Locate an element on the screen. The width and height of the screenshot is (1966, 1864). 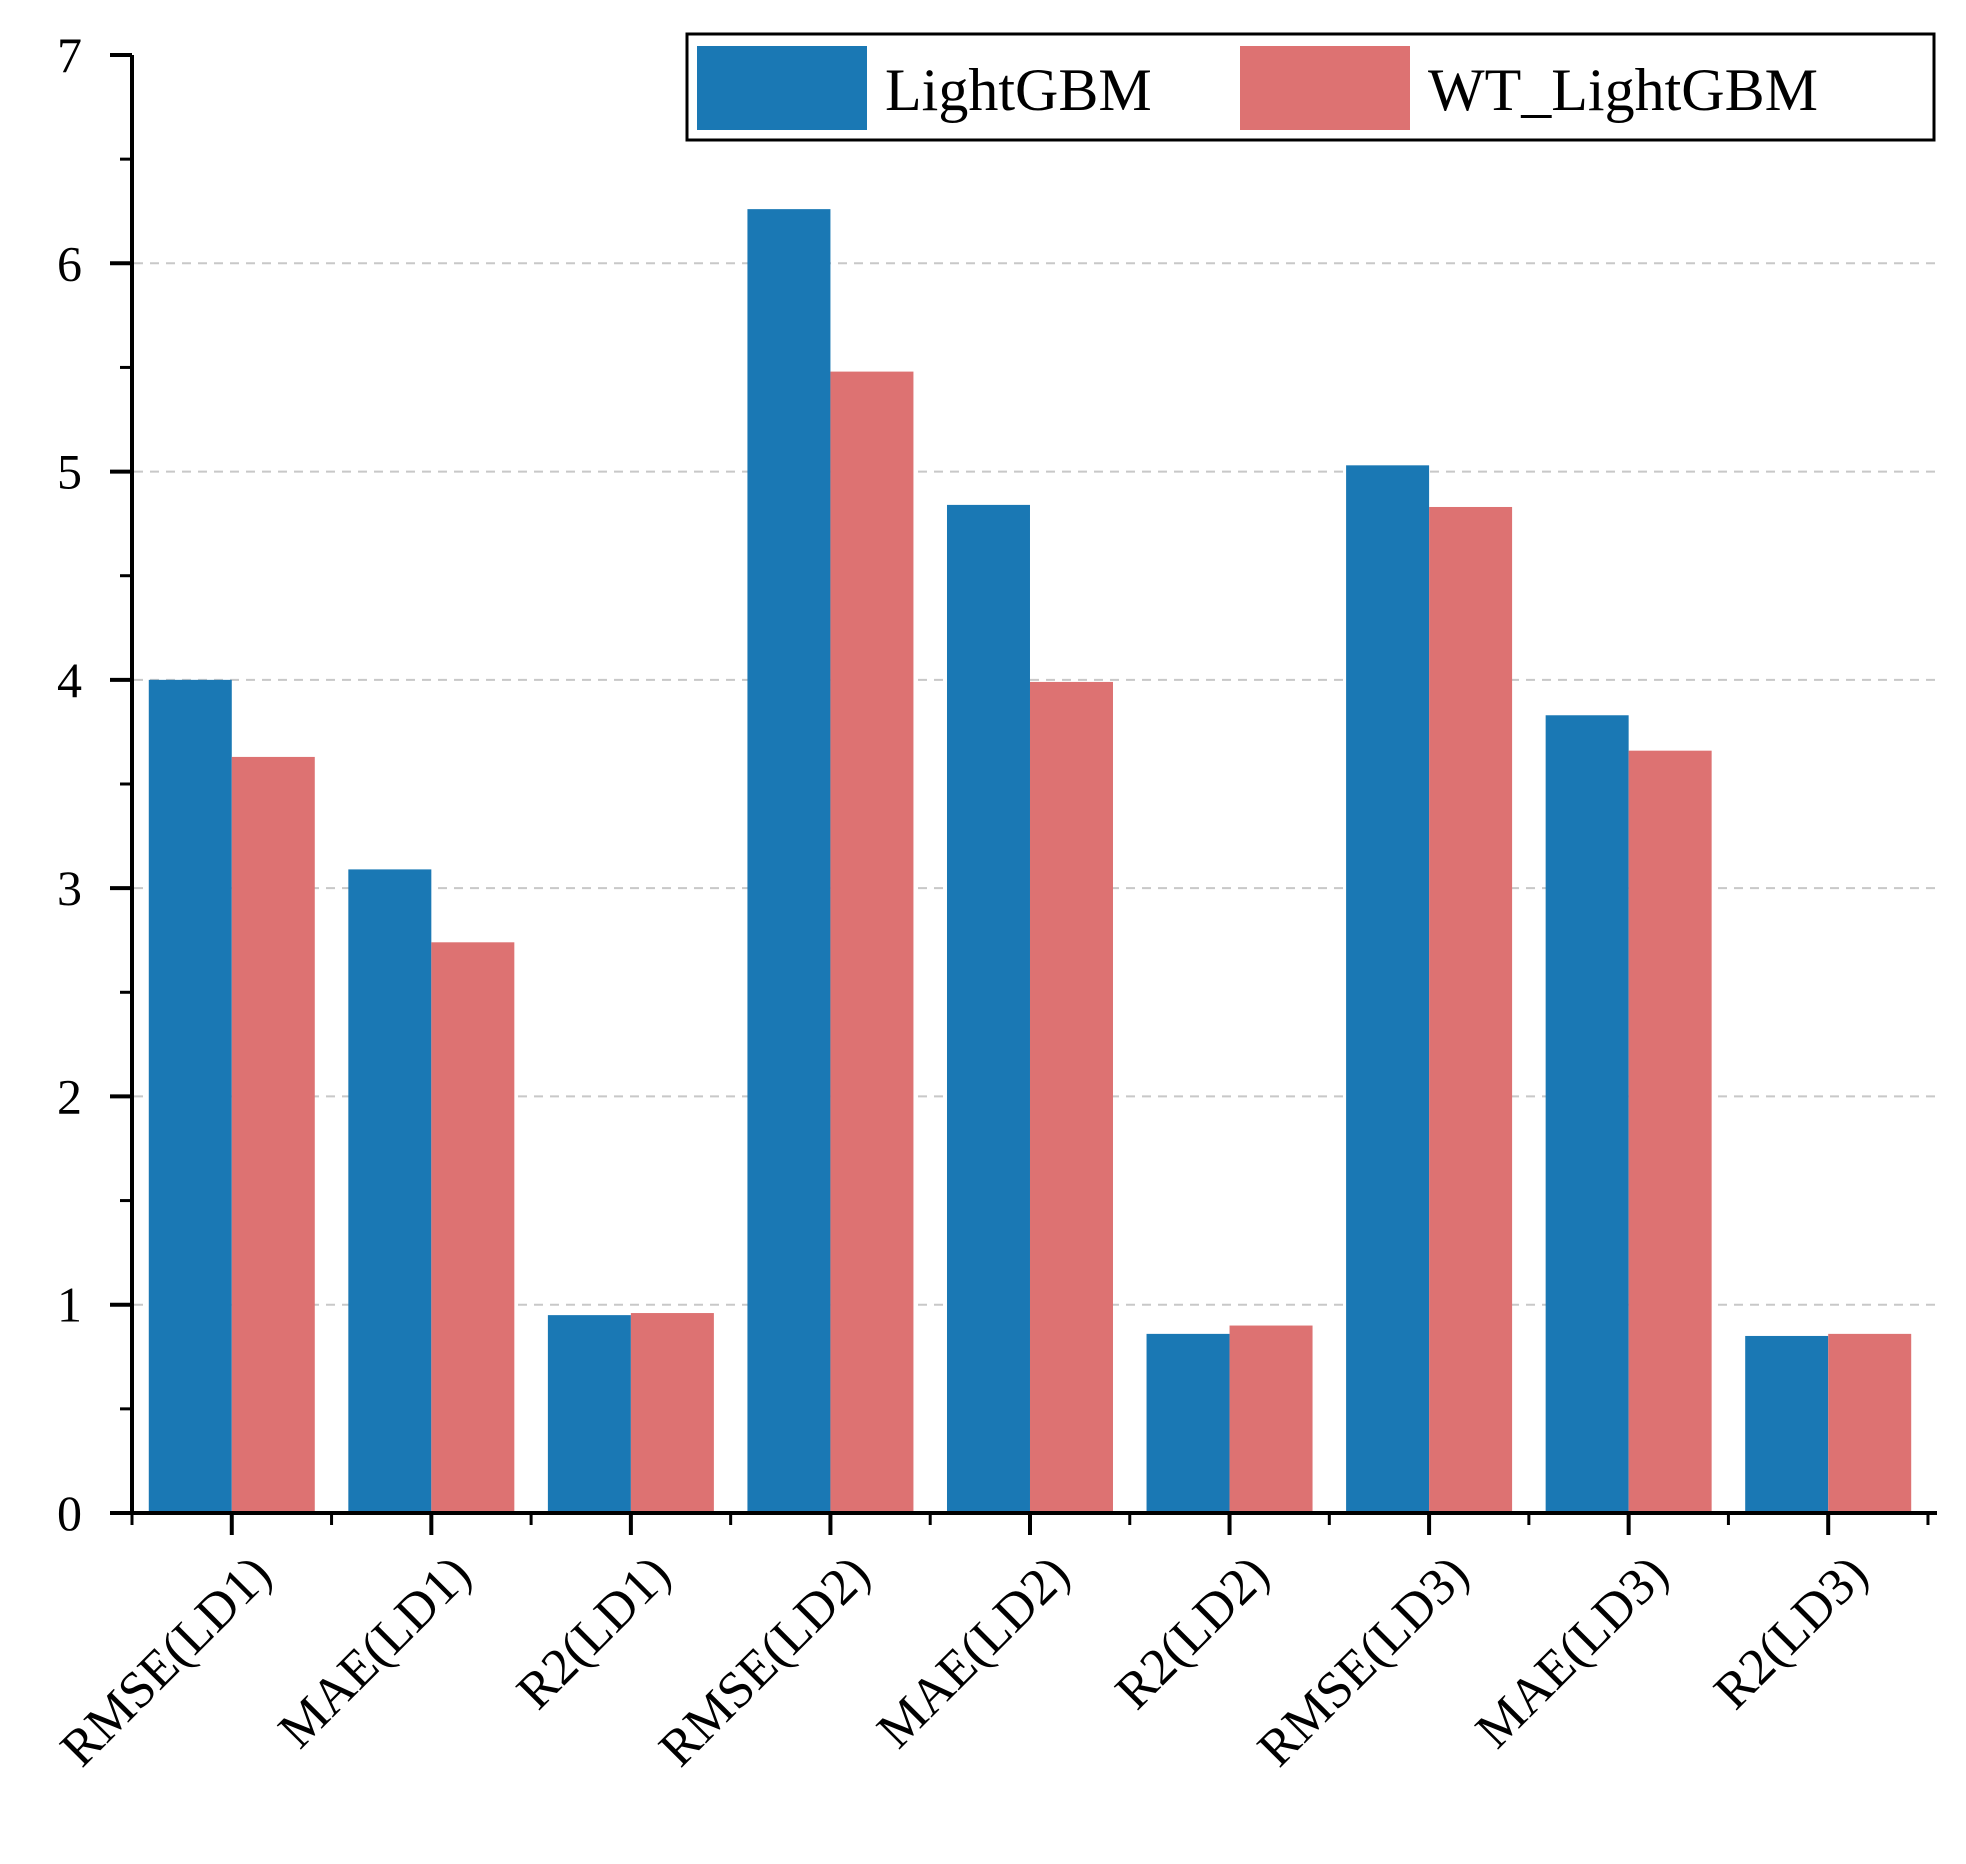
y-tick-label: 6 is located at coordinates (69, 263).